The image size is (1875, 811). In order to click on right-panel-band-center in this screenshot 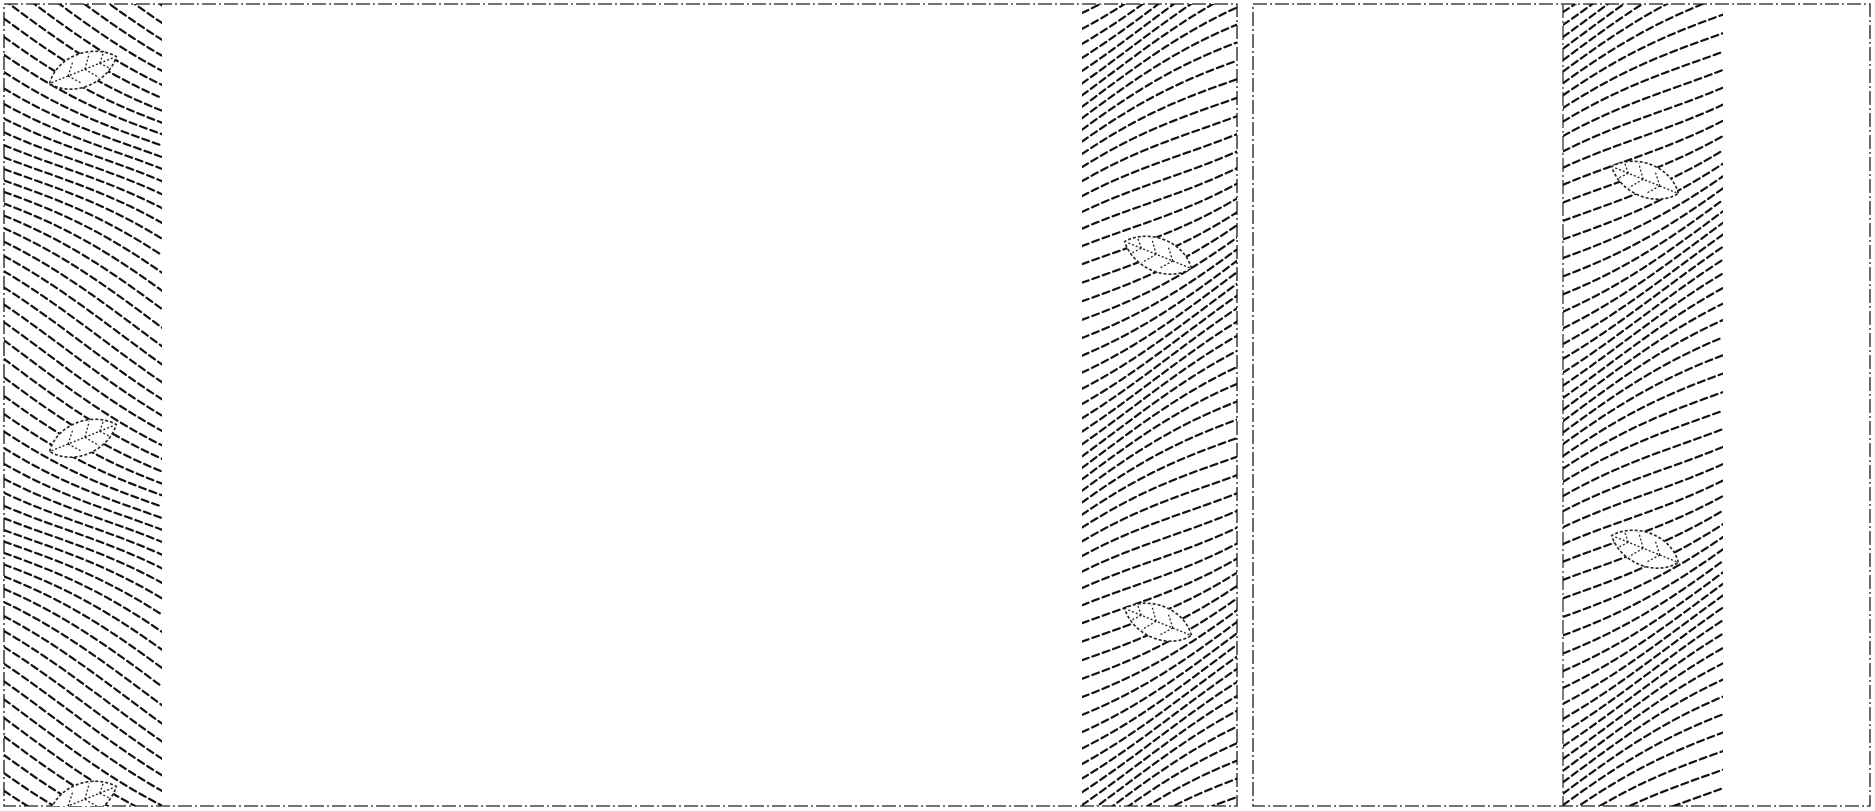, I will do `click(1643, 405)`.